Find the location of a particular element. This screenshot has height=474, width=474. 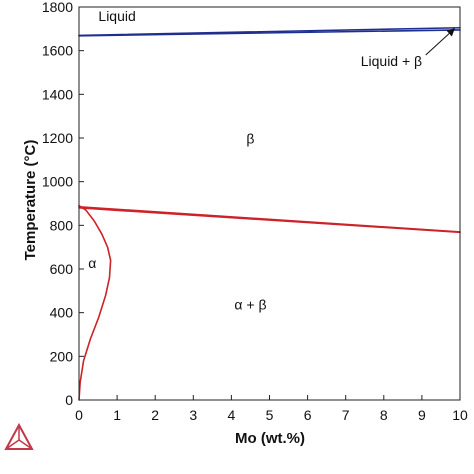

x-tick-label: 4 is located at coordinates (232, 415).